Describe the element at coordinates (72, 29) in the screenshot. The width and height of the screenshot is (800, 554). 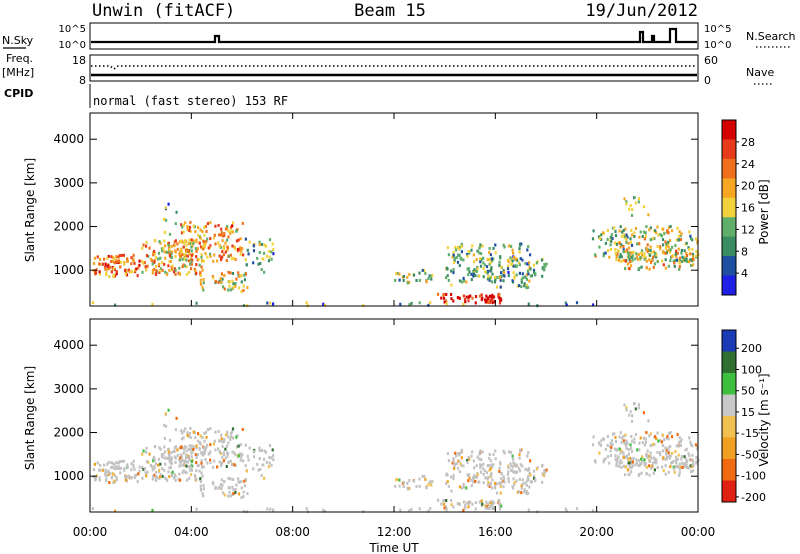
I see `nsky-tick-top: 10^5` at that location.